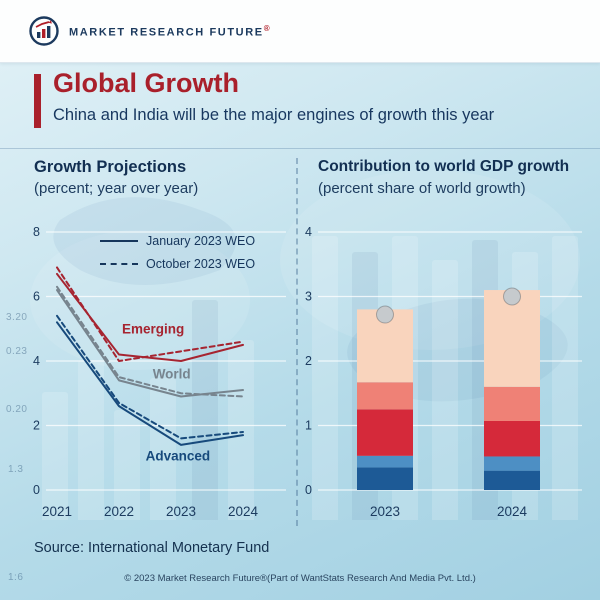 The image size is (600, 600). Describe the element at coordinates (36, 232) in the screenshot. I see `svg-text: 8` at that location.